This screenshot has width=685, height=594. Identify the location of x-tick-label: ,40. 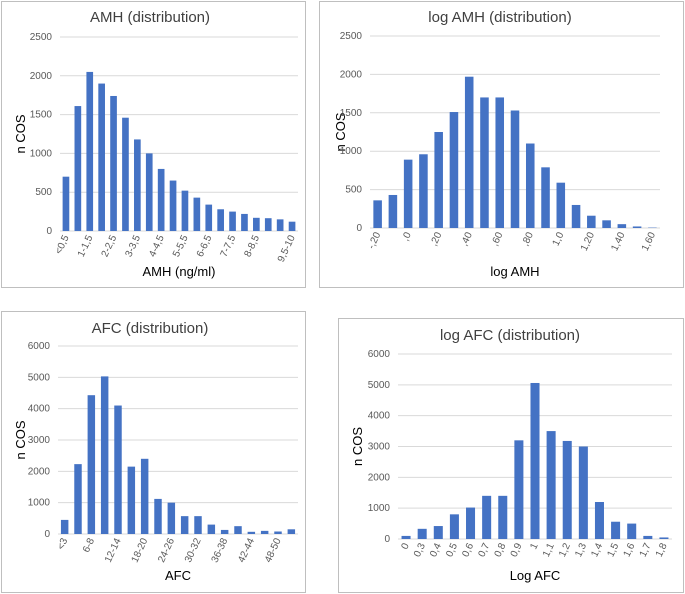
(467, 239).